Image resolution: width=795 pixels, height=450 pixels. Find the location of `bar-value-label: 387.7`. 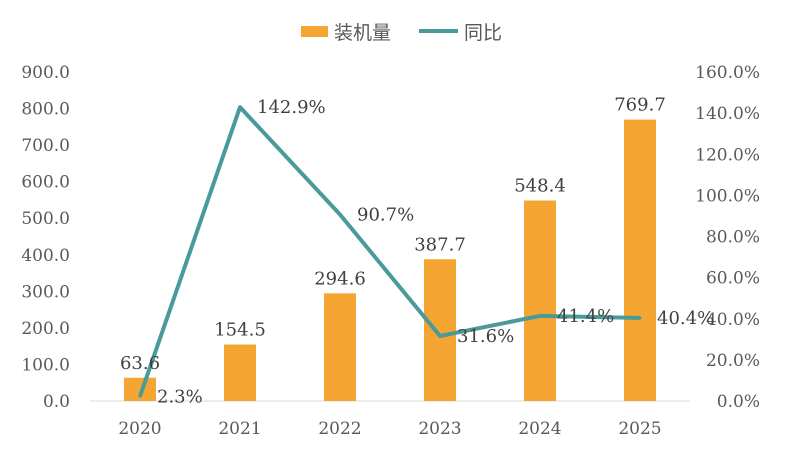

bar-value-label: 387.7 is located at coordinates (440, 244).